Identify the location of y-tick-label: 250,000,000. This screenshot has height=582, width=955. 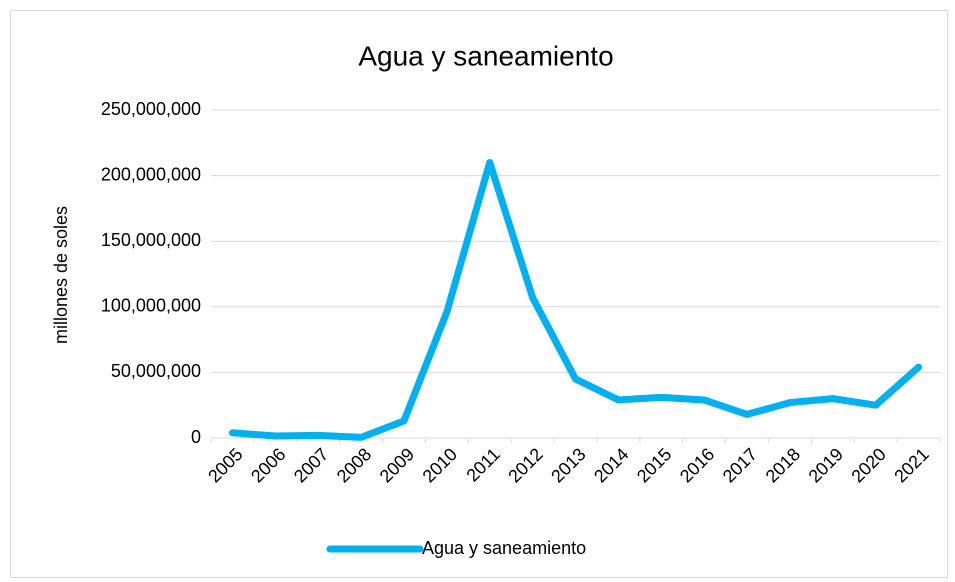
(151, 109).